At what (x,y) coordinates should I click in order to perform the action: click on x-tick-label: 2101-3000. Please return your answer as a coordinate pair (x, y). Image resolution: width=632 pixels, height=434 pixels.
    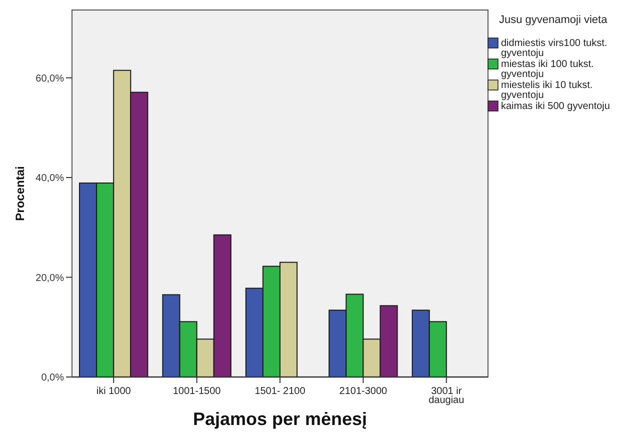
    Looking at the image, I should click on (363, 391).